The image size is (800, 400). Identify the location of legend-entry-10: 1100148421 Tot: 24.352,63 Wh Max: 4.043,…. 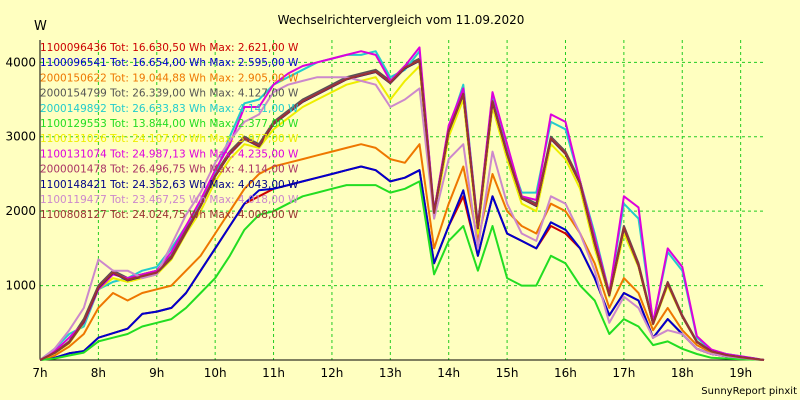
(169, 185).